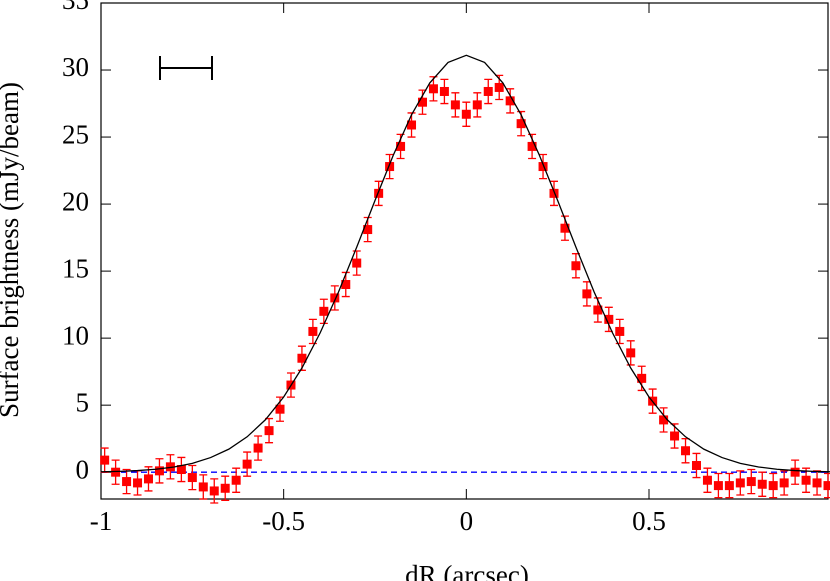 The width and height of the screenshot is (830, 581). Describe the element at coordinates (186, 68) in the screenshot. I see `beam-size` at that location.